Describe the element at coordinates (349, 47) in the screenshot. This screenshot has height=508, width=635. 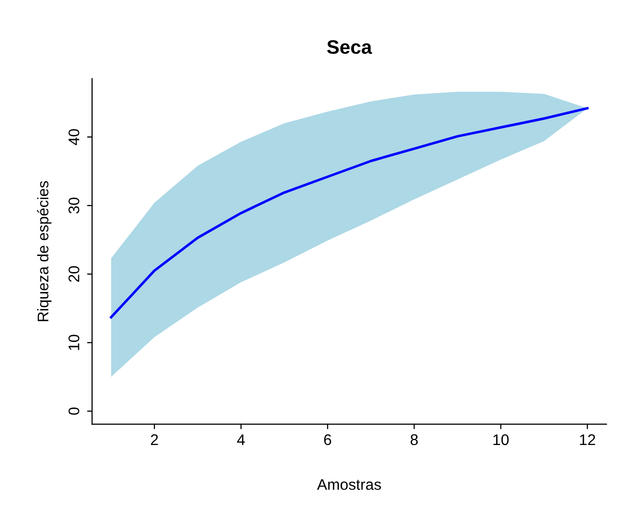
I see `chart-title: Seca` at that location.